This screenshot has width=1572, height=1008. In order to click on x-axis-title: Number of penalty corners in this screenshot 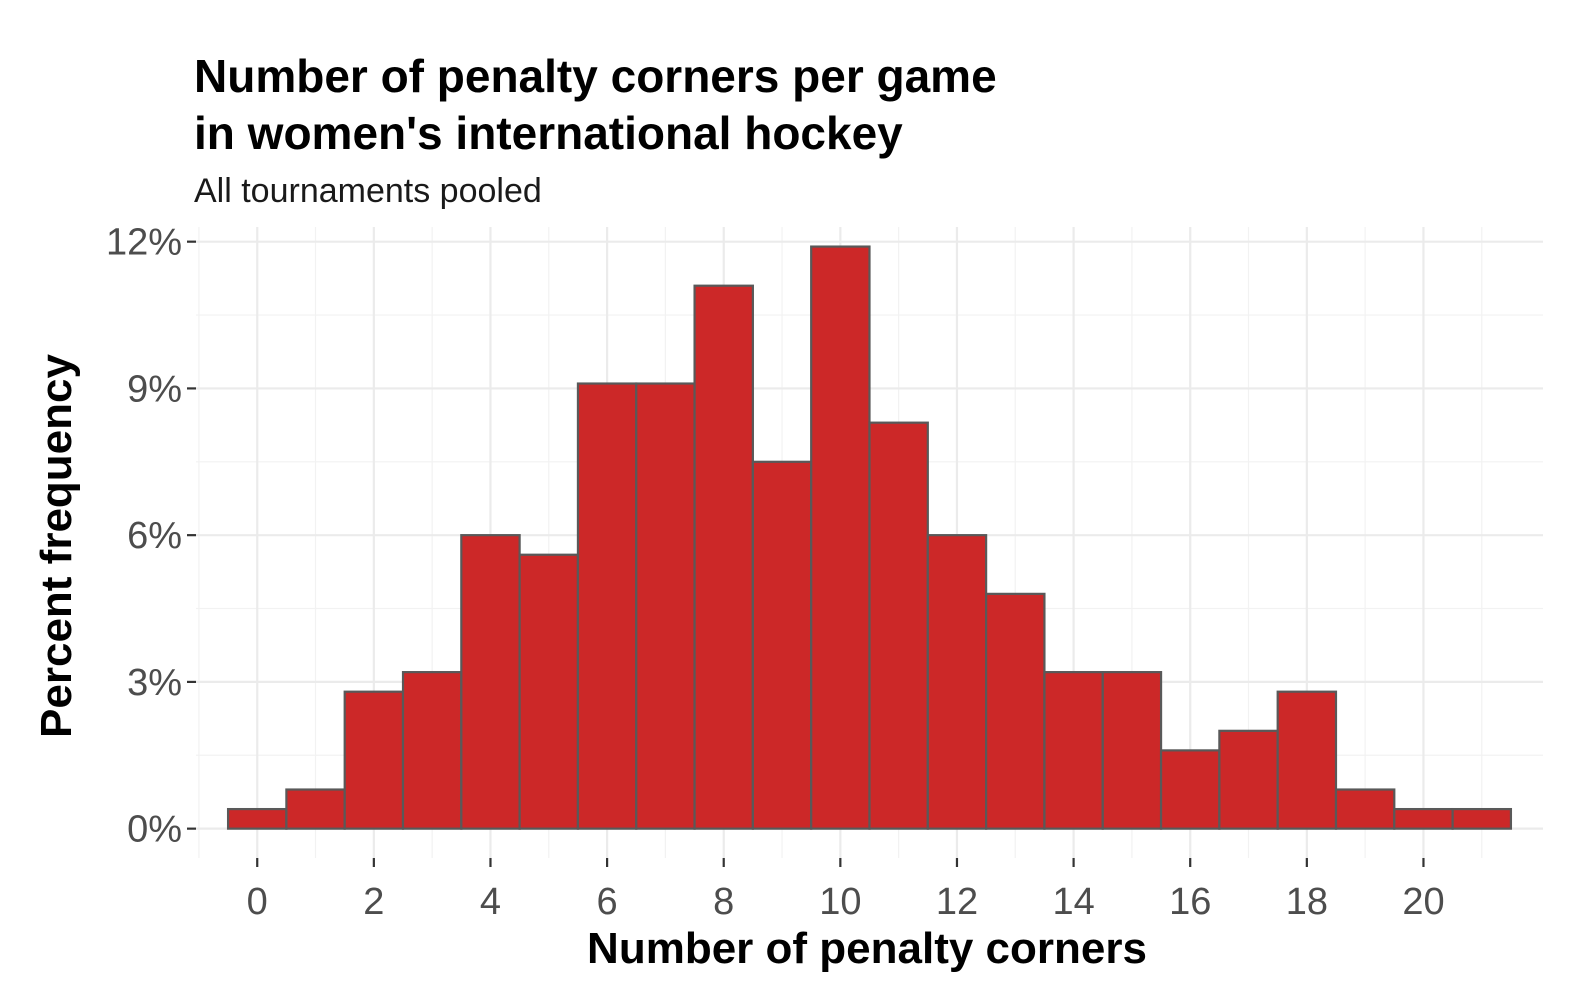, I will do `click(867, 948)`.